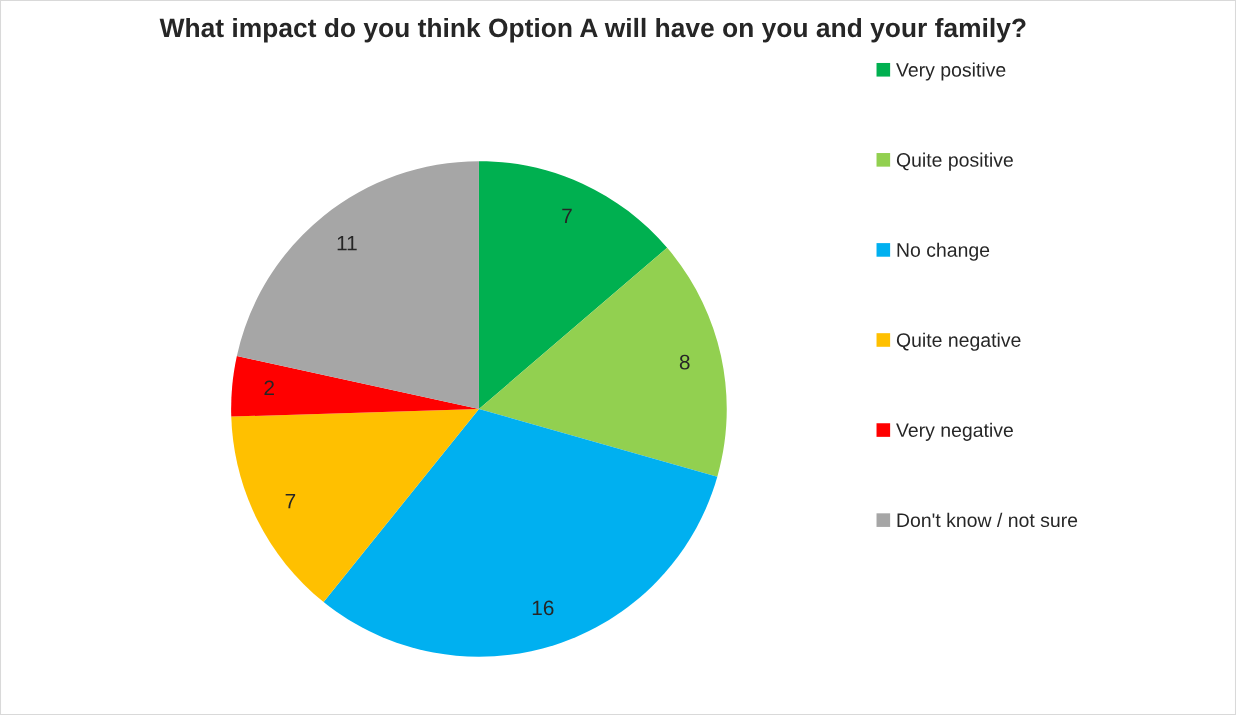 The image size is (1236, 715). I want to click on data-label: 2, so click(269, 387).